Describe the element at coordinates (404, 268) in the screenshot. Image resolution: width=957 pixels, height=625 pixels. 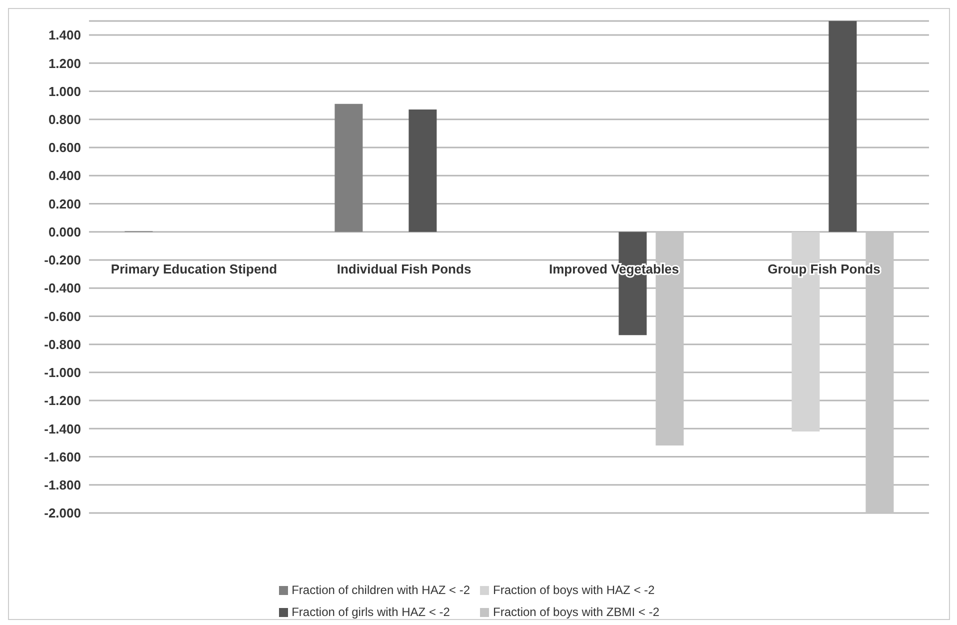
I see `x-tick-label: Individual Fish Ponds` at that location.